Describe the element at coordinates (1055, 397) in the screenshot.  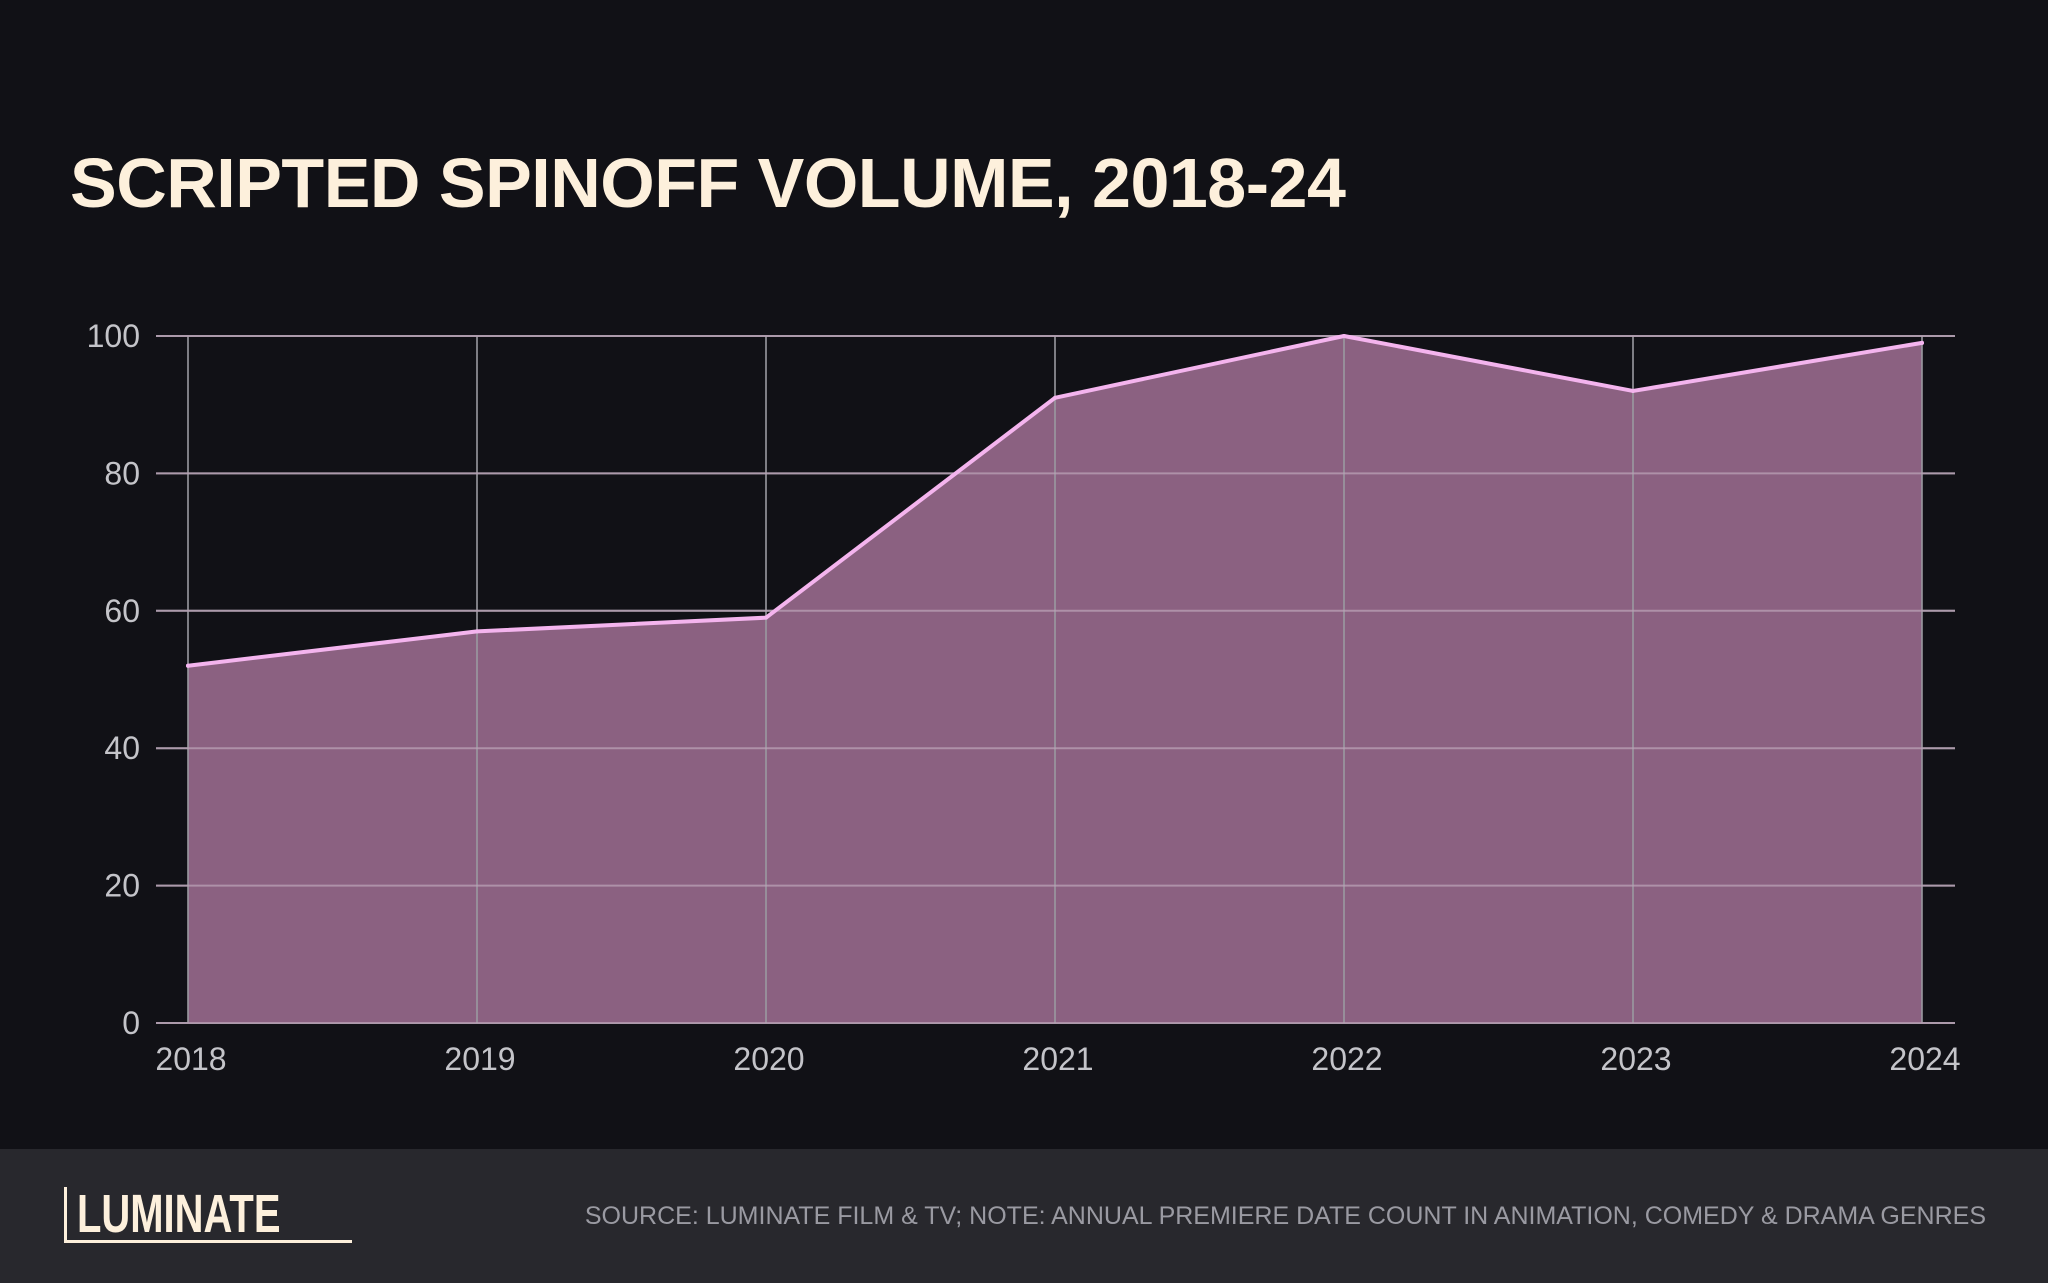
I see `data-point-2021` at that location.